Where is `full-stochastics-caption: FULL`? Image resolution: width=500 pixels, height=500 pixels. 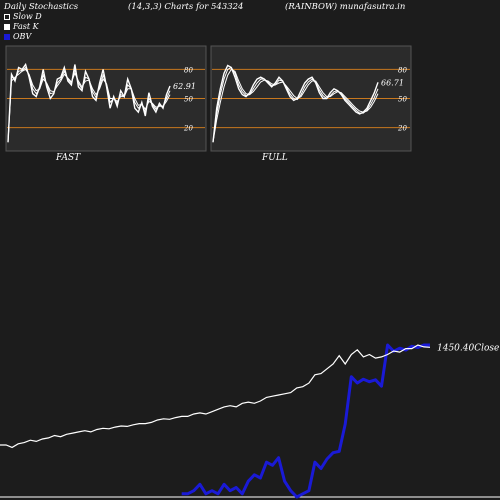
full-stochastics-caption: FULL is located at coordinates (274, 158).